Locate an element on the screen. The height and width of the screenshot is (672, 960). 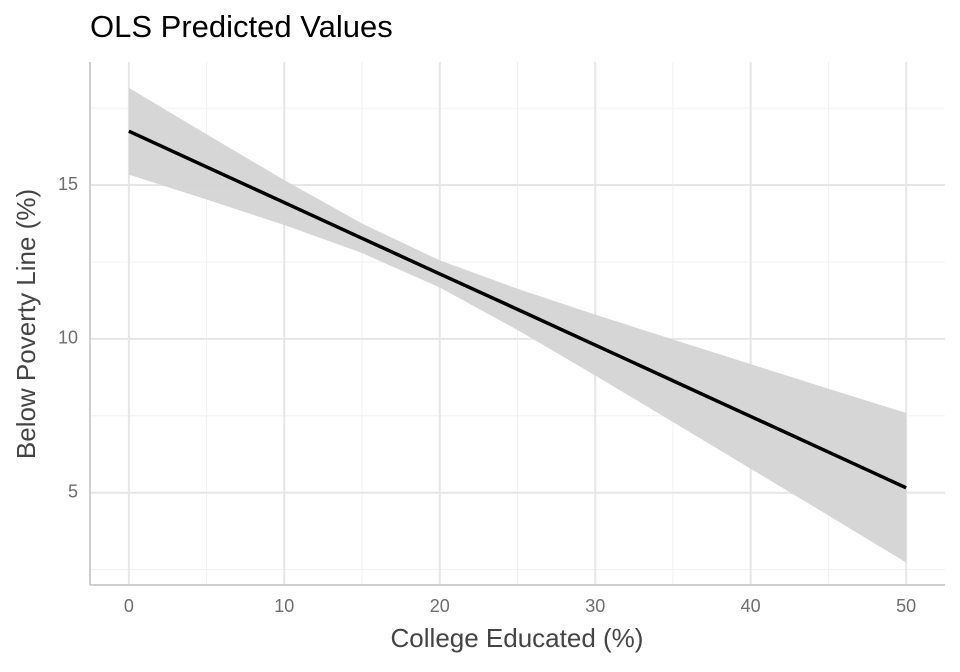
y-tick-label: 5 is located at coordinates (73, 491).